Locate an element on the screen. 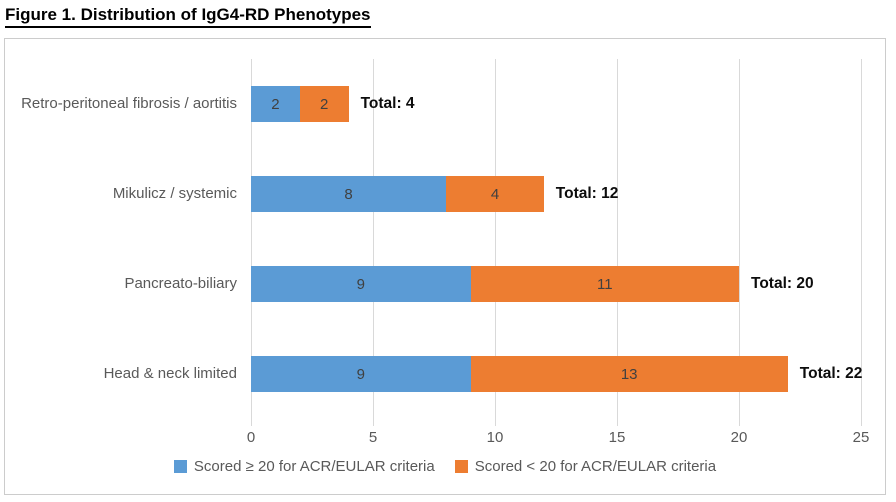 Image resolution: width=896 pixels, height=502 pixels. bar-segment-scored-lt-20: 4 is located at coordinates (495, 194).